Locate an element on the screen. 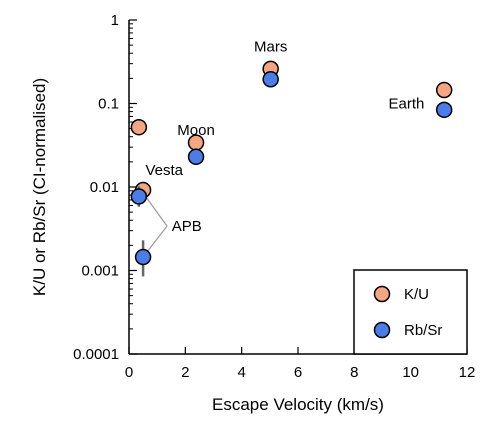 Image resolution: width=499 pixels, height=435 pixels. x-tick-label: 4 is located at coordinates (241, 372).